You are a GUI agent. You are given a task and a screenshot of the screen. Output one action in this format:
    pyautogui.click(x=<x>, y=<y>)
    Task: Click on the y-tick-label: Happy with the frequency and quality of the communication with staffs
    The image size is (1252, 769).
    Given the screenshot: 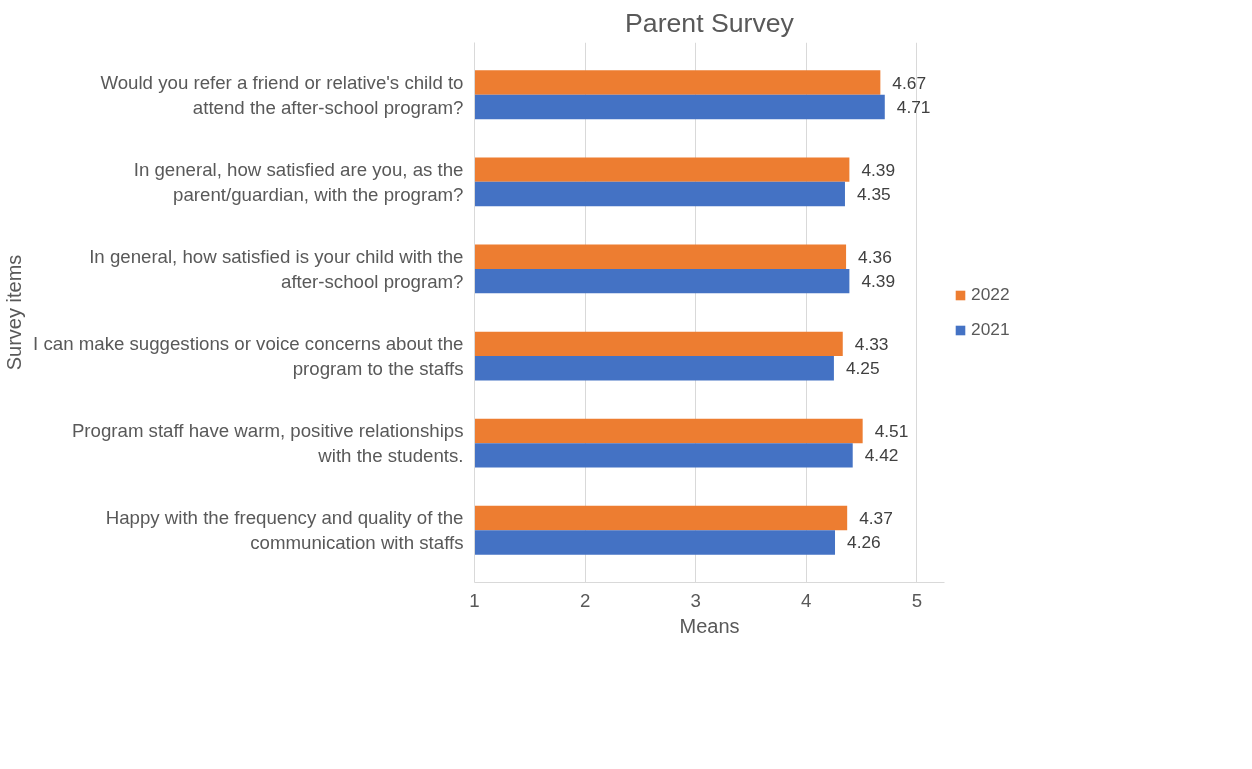 What is the action you would take?
    pyautogui.click(x=284, y=530)
    